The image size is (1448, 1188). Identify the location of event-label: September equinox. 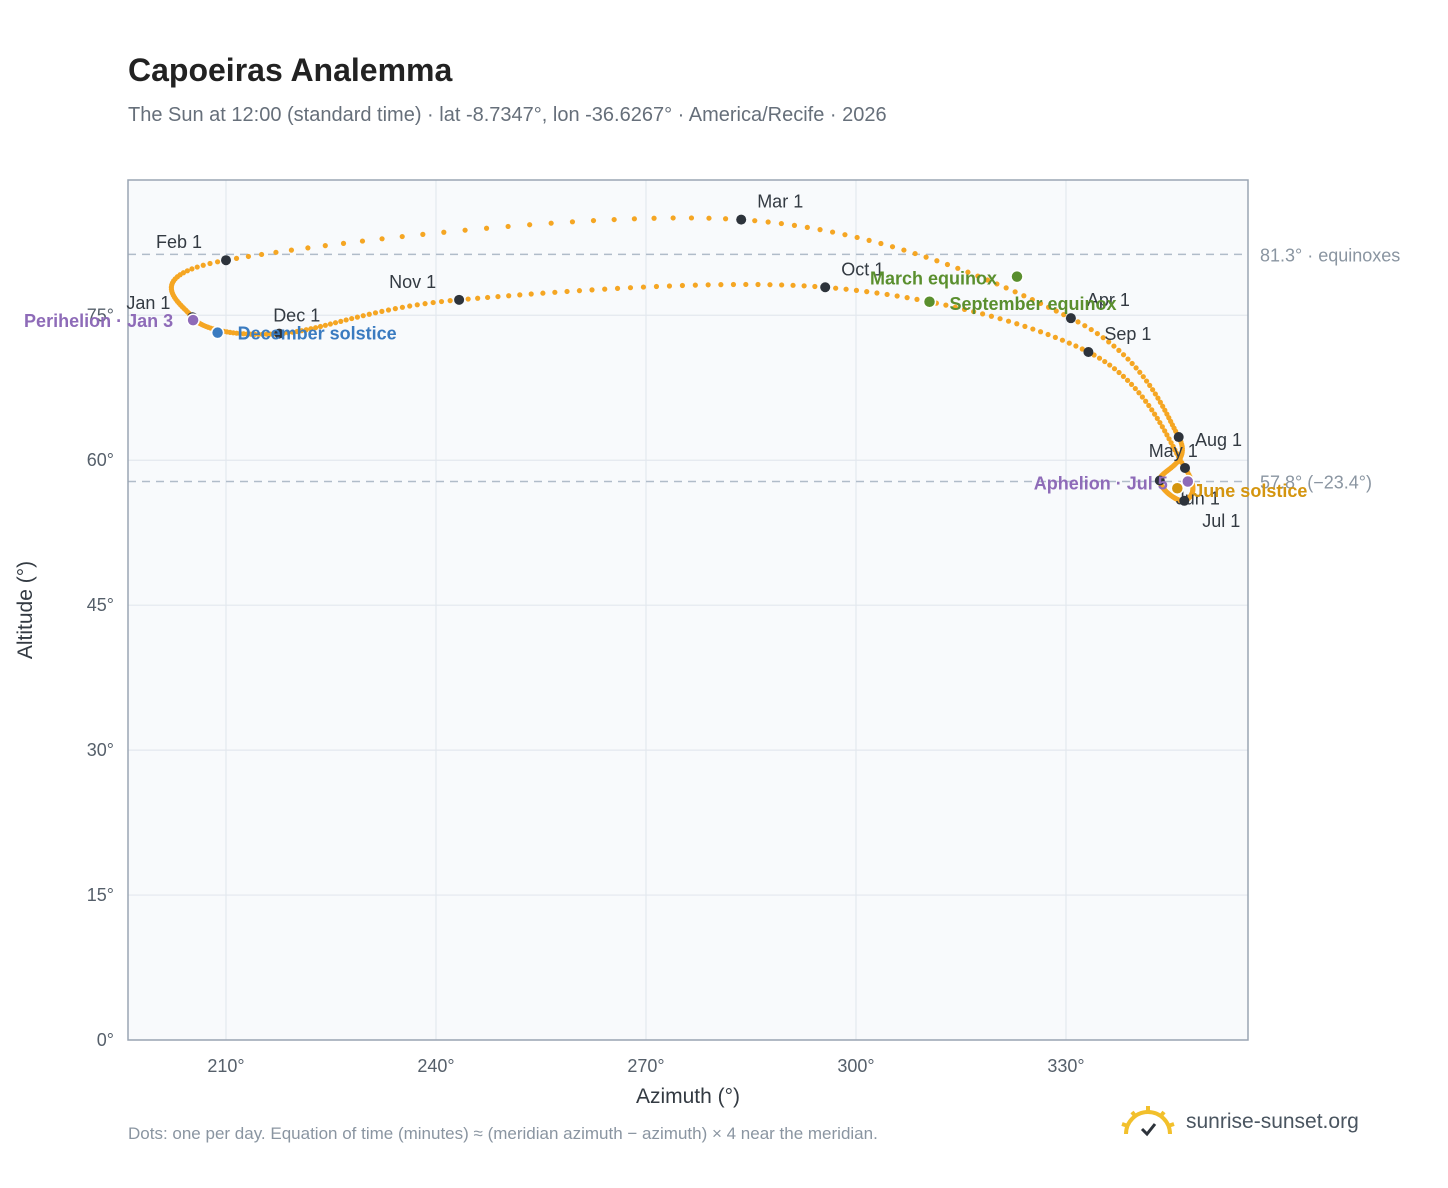
(1033, 304).